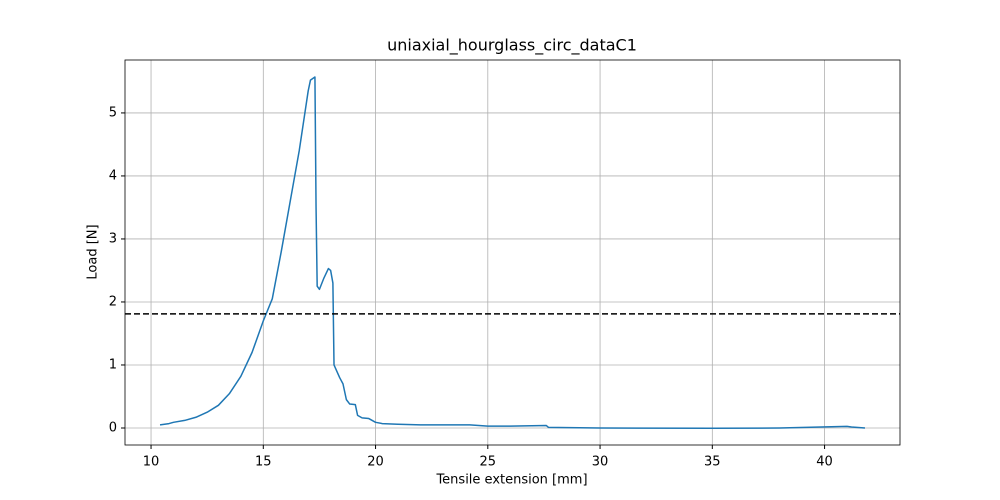 The image size is (1000, 500). I want to click on y-tick-label: 1, so click(113, 364).